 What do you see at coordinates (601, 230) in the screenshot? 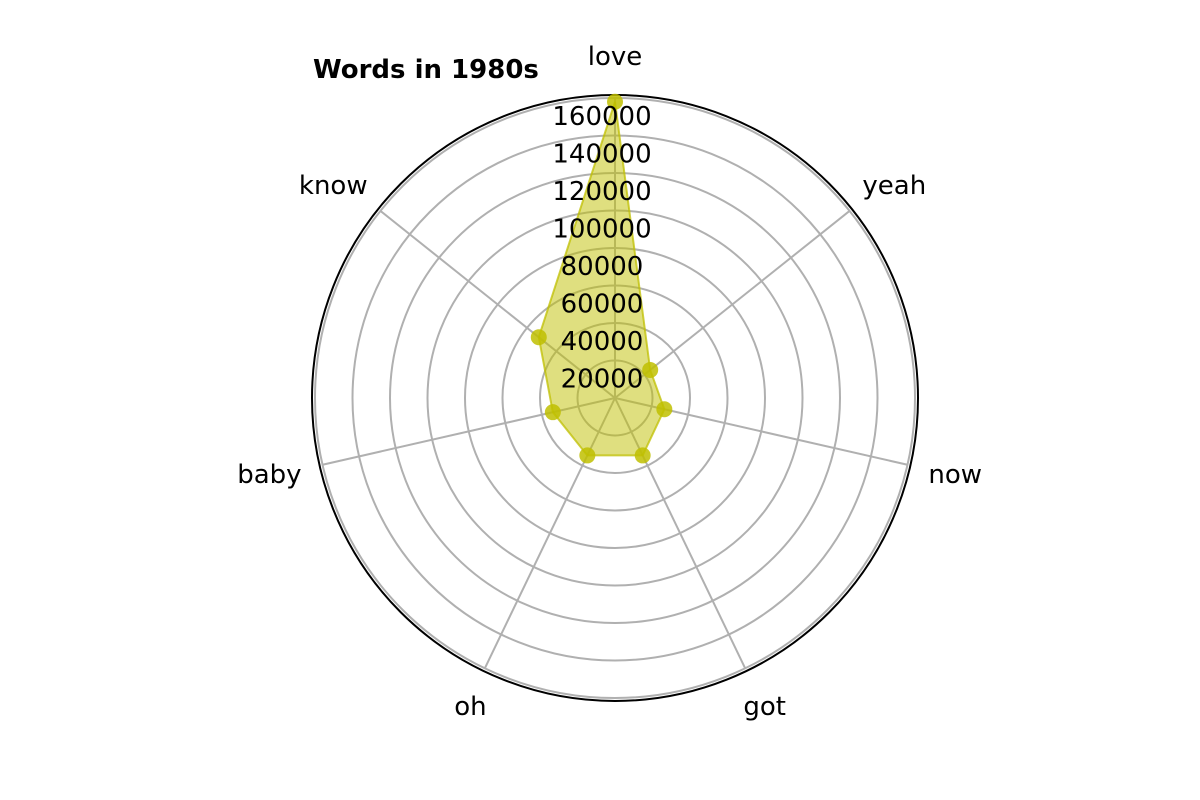
I see `radial-tick-label: 100000` at bounding box center [601, 230].